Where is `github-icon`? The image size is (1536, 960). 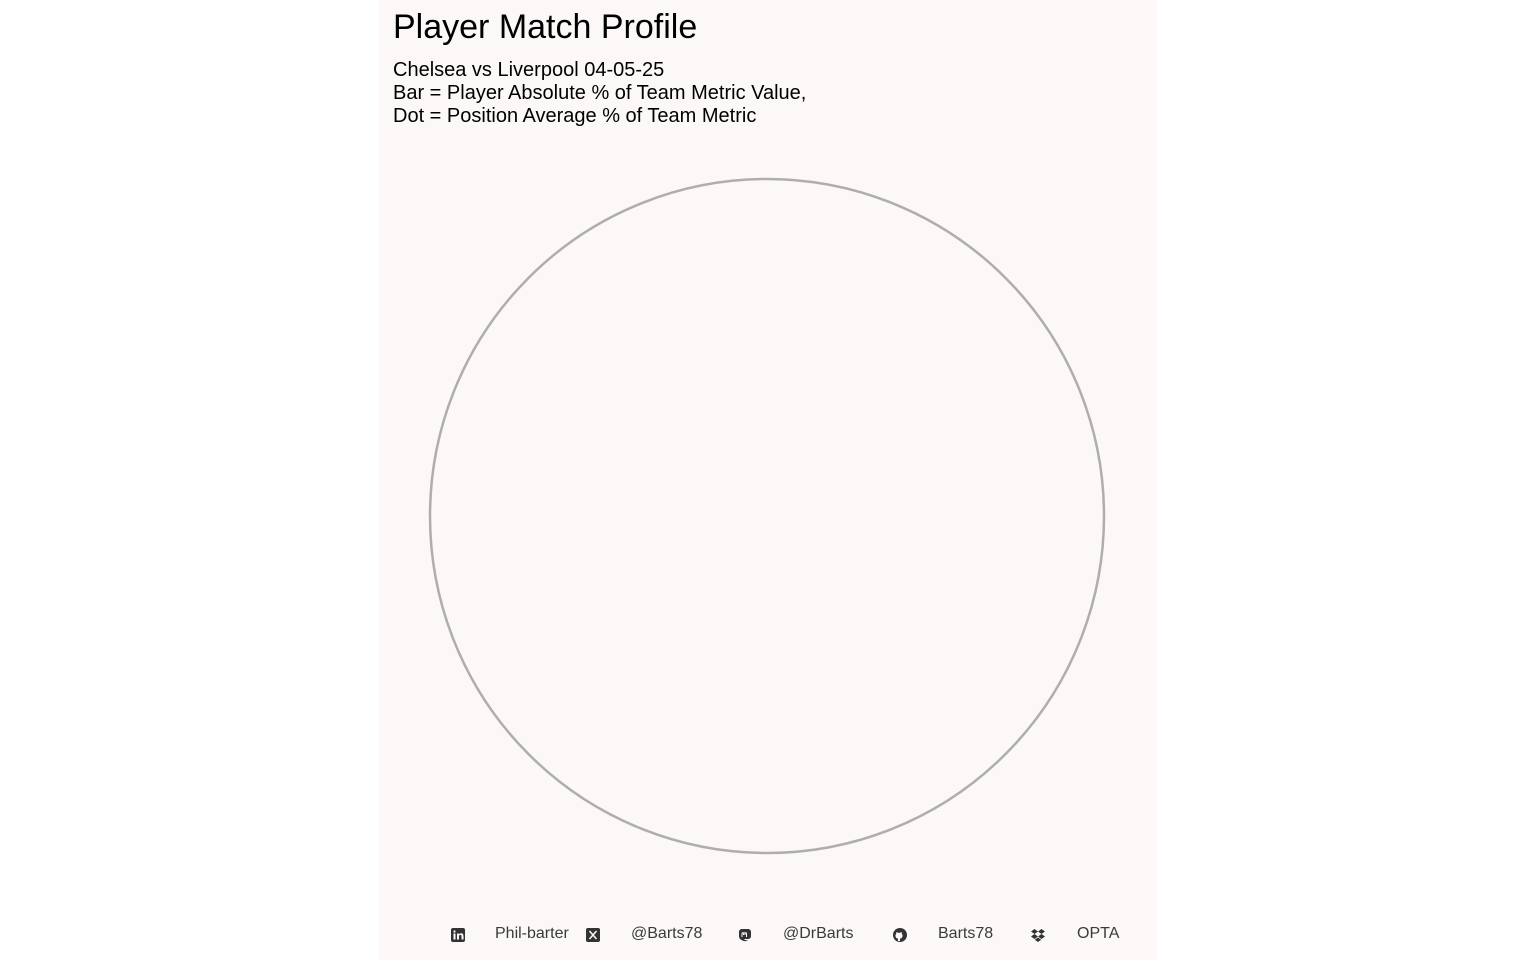
github-icon is located at coordinates (900, 935).